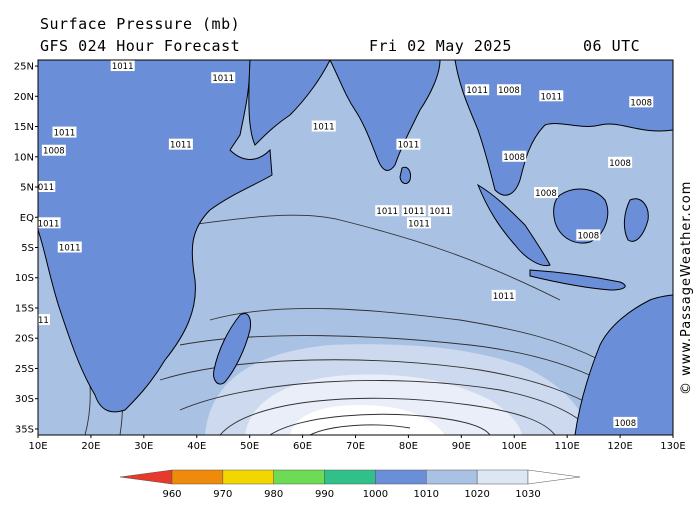  What do you see at coordinates (24, 339) in the screenshot?
I see `lat-tick-label: 20S` at bounding box center [24, 339].